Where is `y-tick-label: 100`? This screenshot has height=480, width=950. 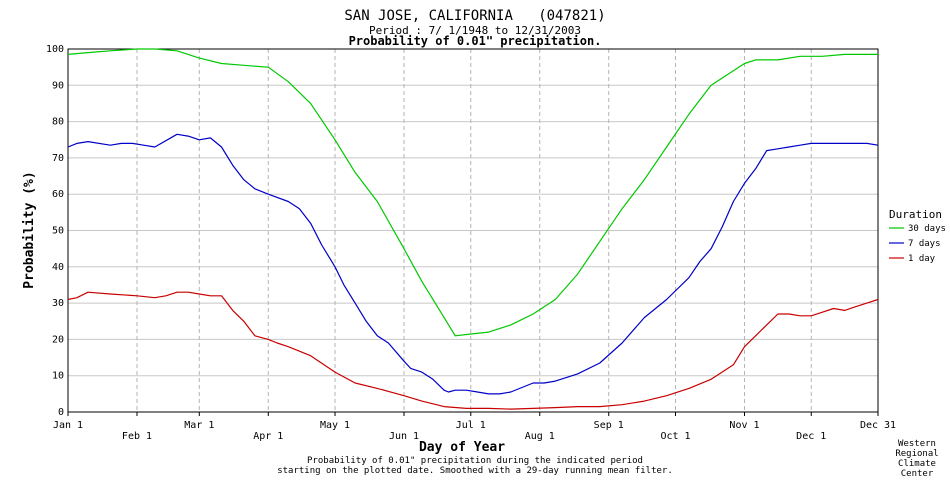
y-tick-label: 100 is located at coordinates (55, 49).